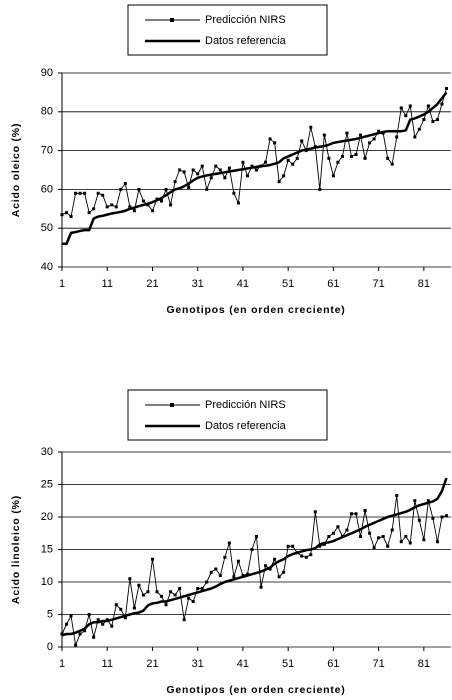 The width and height of the screenshot is (452, 700). What do you see at coordinates (47, 112) in the screenshot?
I see `y-tick-label: 80` at bounding box center [47, 112].